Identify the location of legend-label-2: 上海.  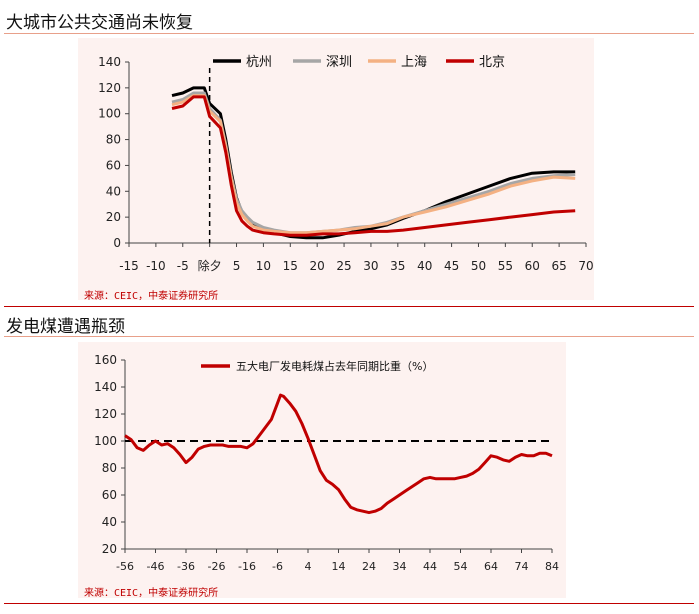
(414, 62).